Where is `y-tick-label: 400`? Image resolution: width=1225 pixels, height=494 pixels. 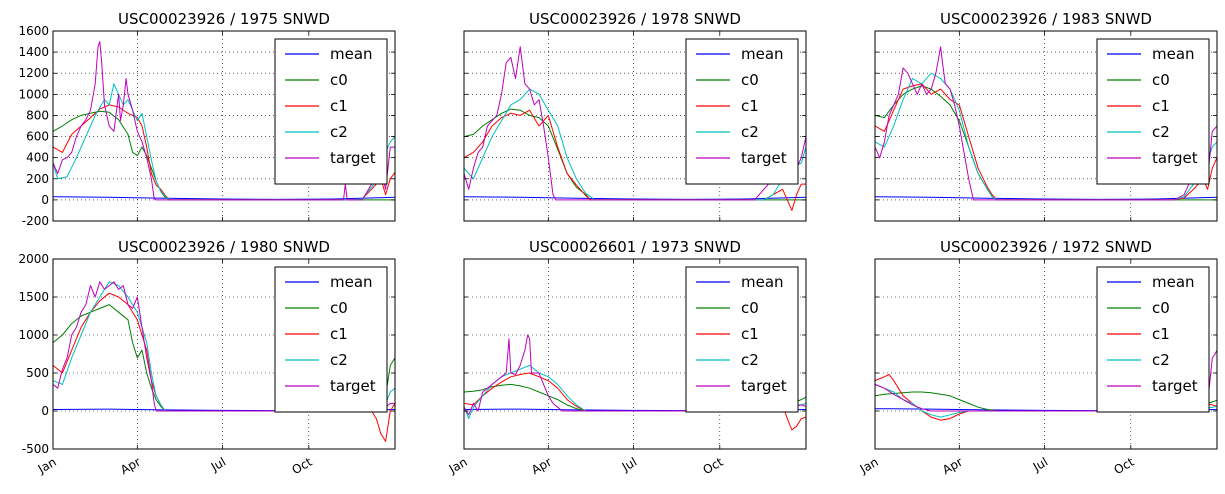 y-tick-label: 400 is located at coordinates (37, 158).